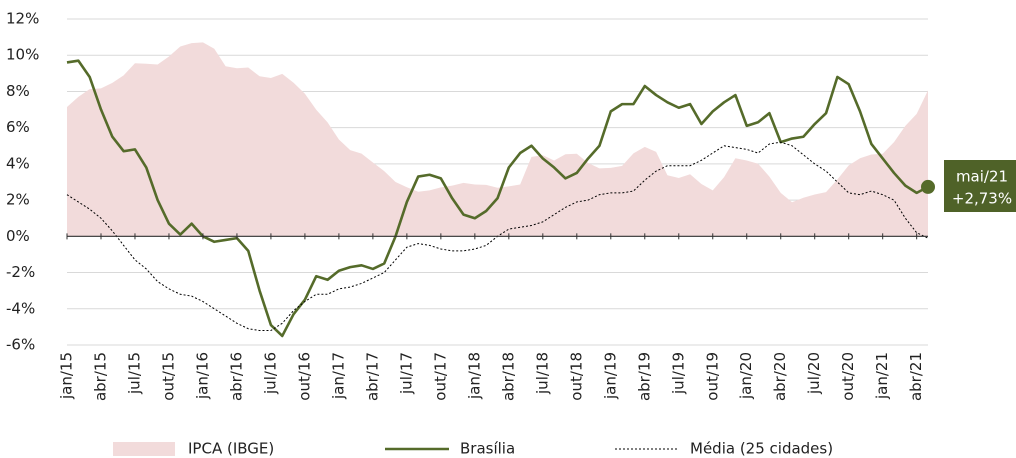 This screenshot has width=1016, height=458. I want to click on x-tick-label: jan/18, so click(474, 376).